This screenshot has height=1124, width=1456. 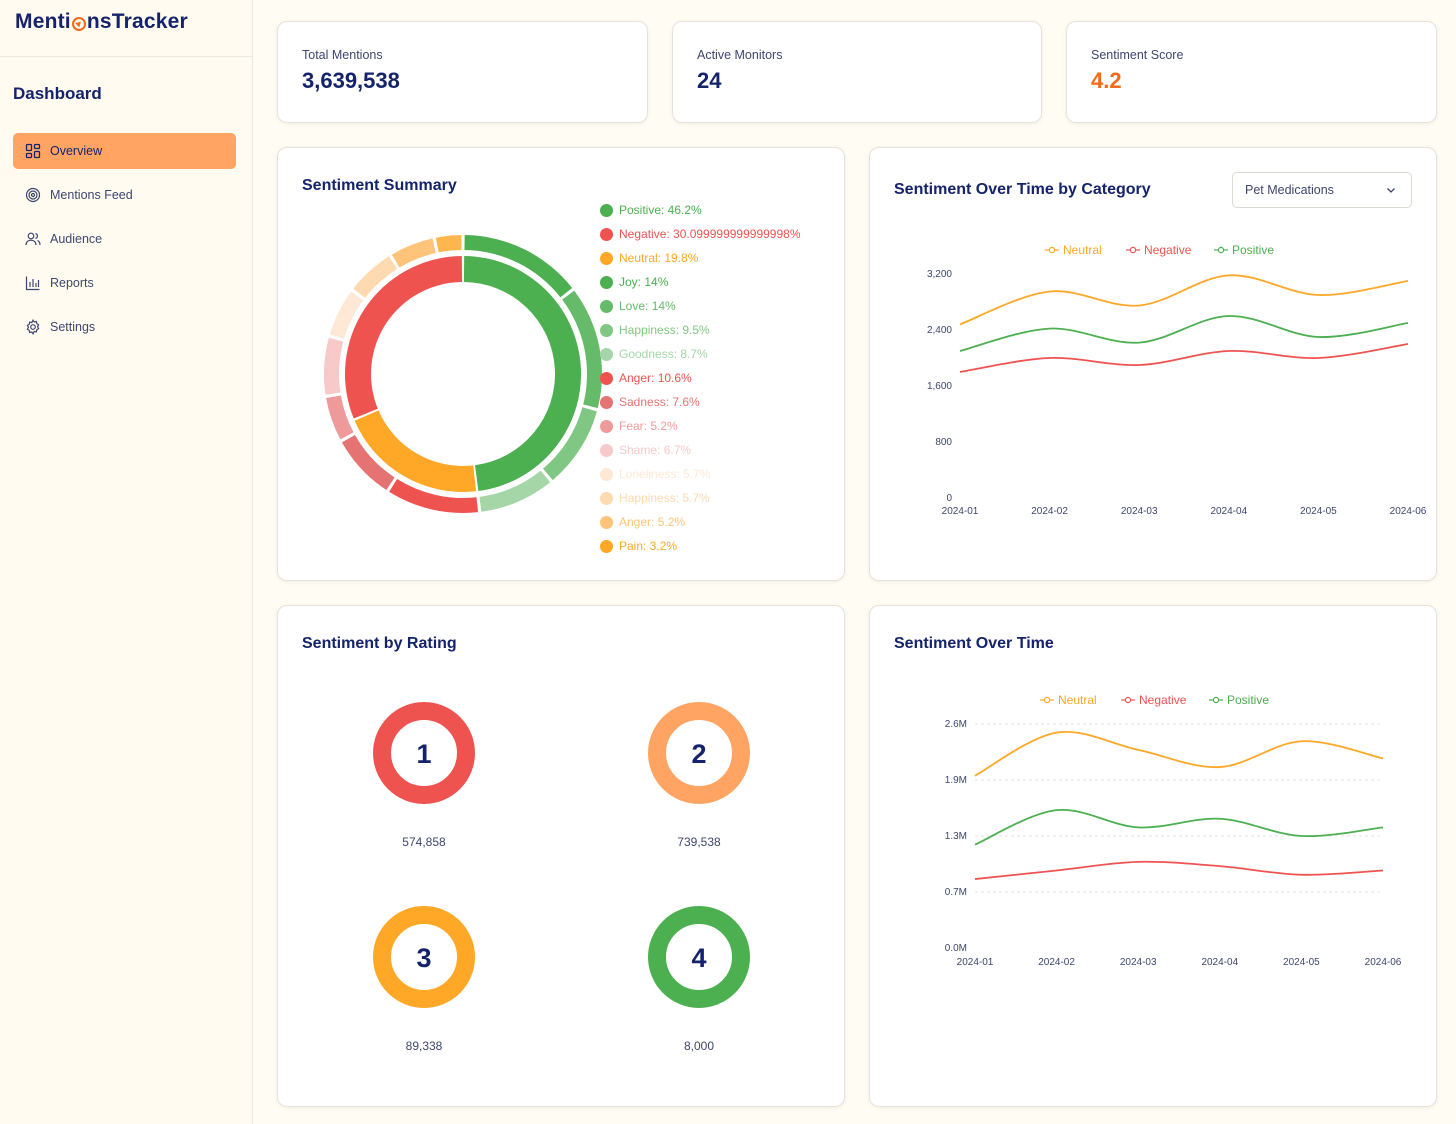 I want to click on rating-donut: 1, so click(x=424, y=753).